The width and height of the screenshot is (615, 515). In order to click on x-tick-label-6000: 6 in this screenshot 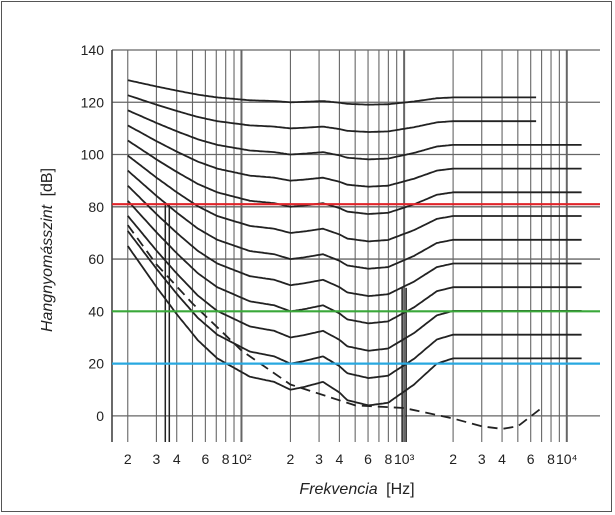, I will do `click(531, 459)`.